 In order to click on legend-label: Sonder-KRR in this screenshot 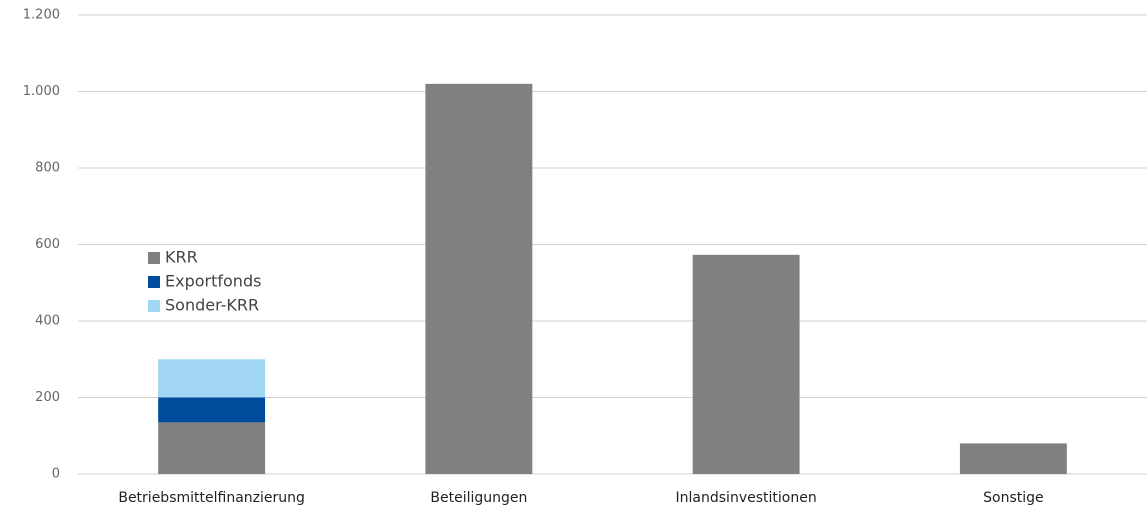, I will do `click(212, 305)`.